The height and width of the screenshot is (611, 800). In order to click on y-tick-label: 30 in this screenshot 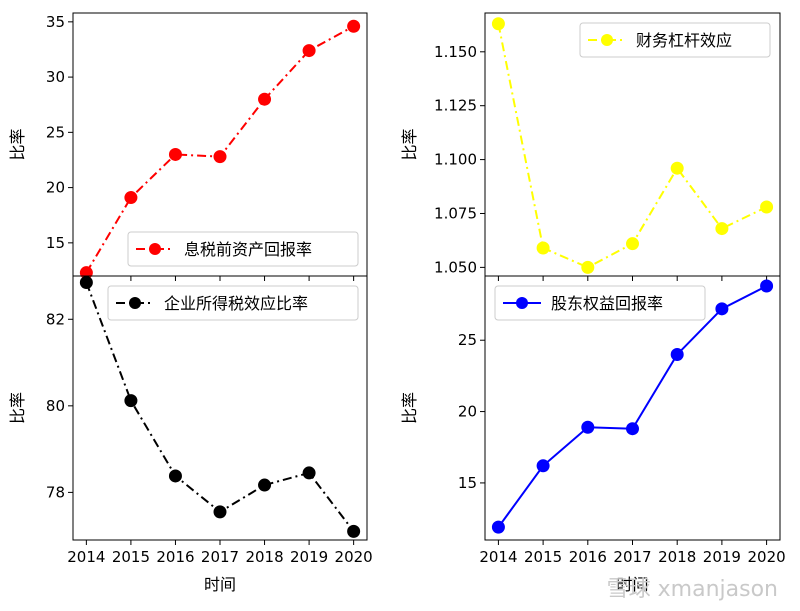, I will do `click(55, 77)`.